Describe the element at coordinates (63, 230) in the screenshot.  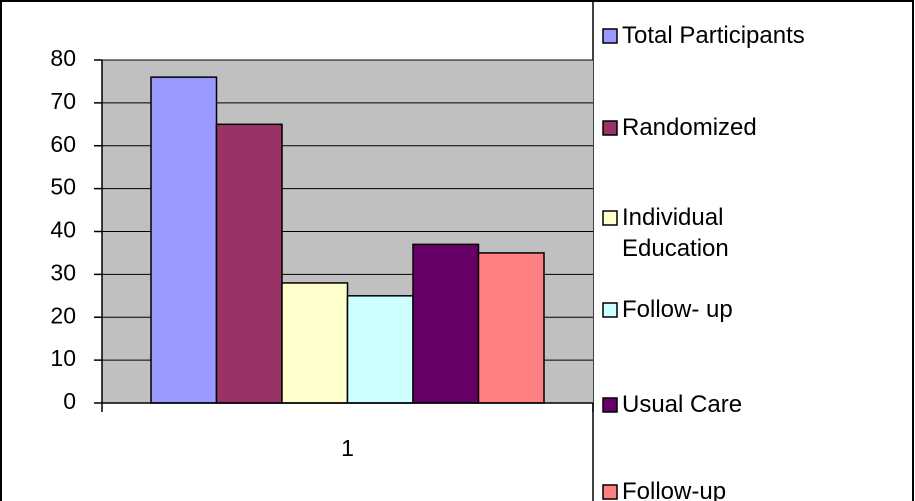
I see `y-tick-label: 40` at that location.